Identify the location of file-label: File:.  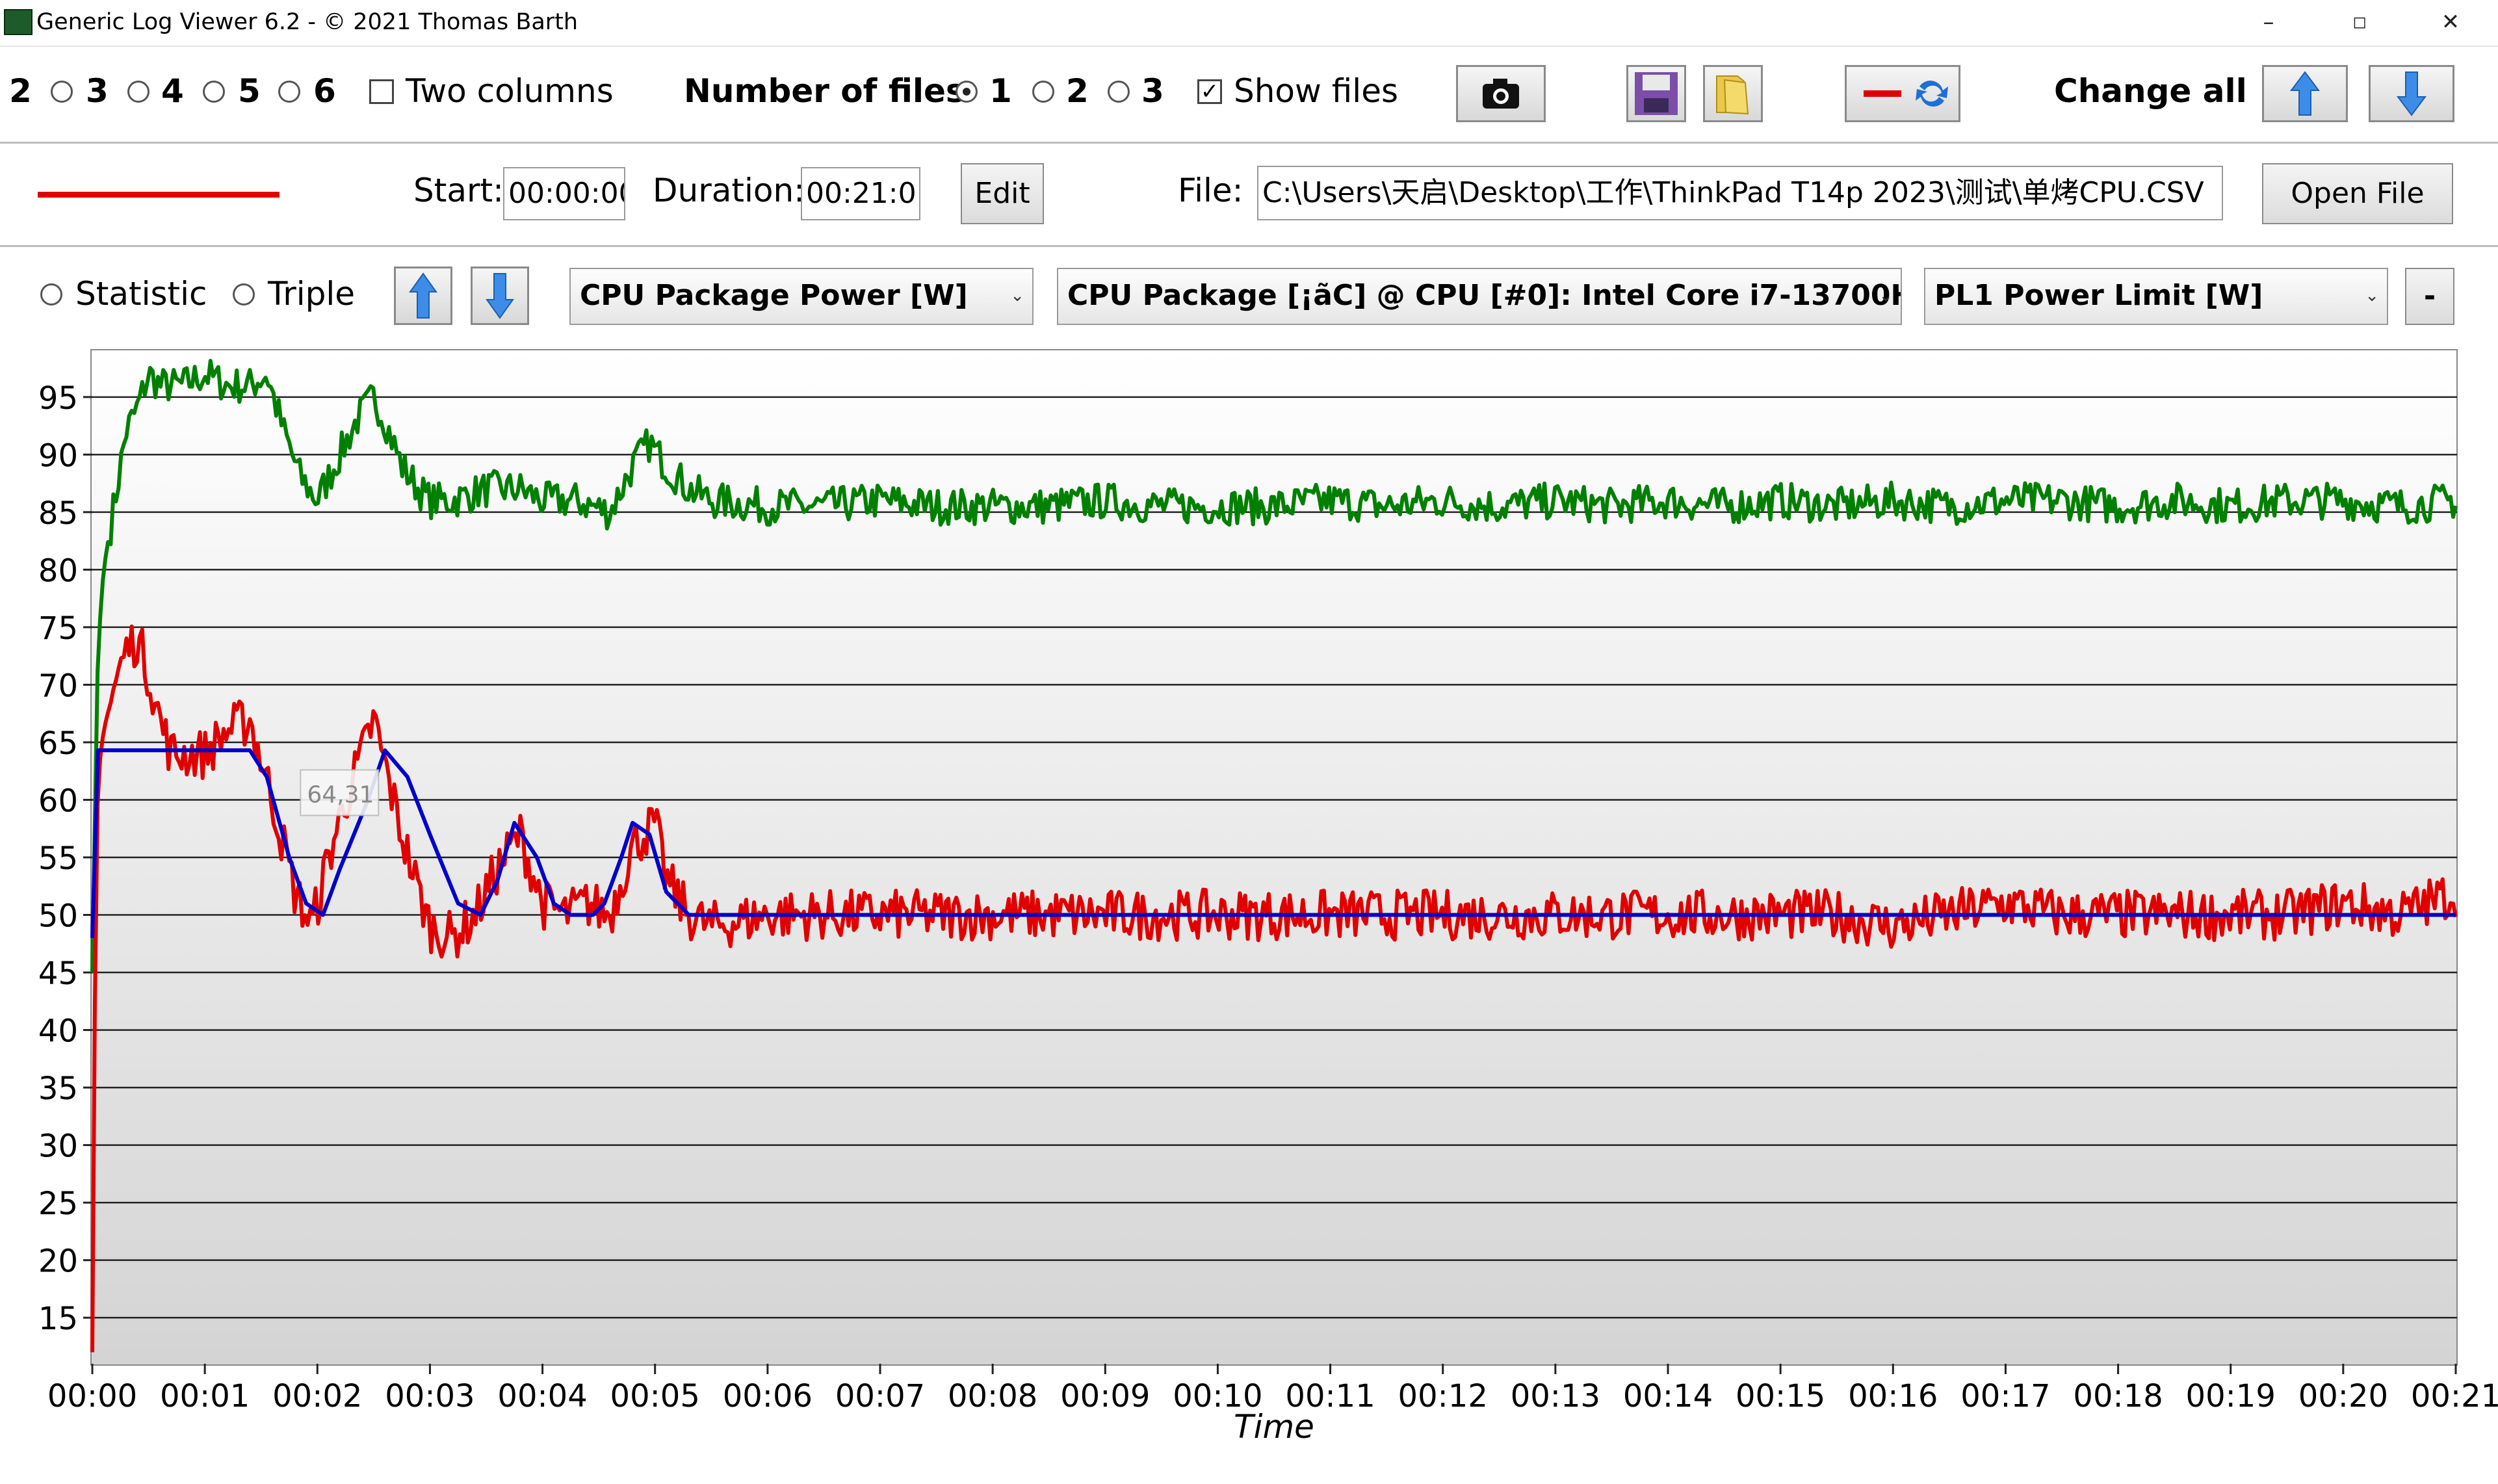
(1211, 191).